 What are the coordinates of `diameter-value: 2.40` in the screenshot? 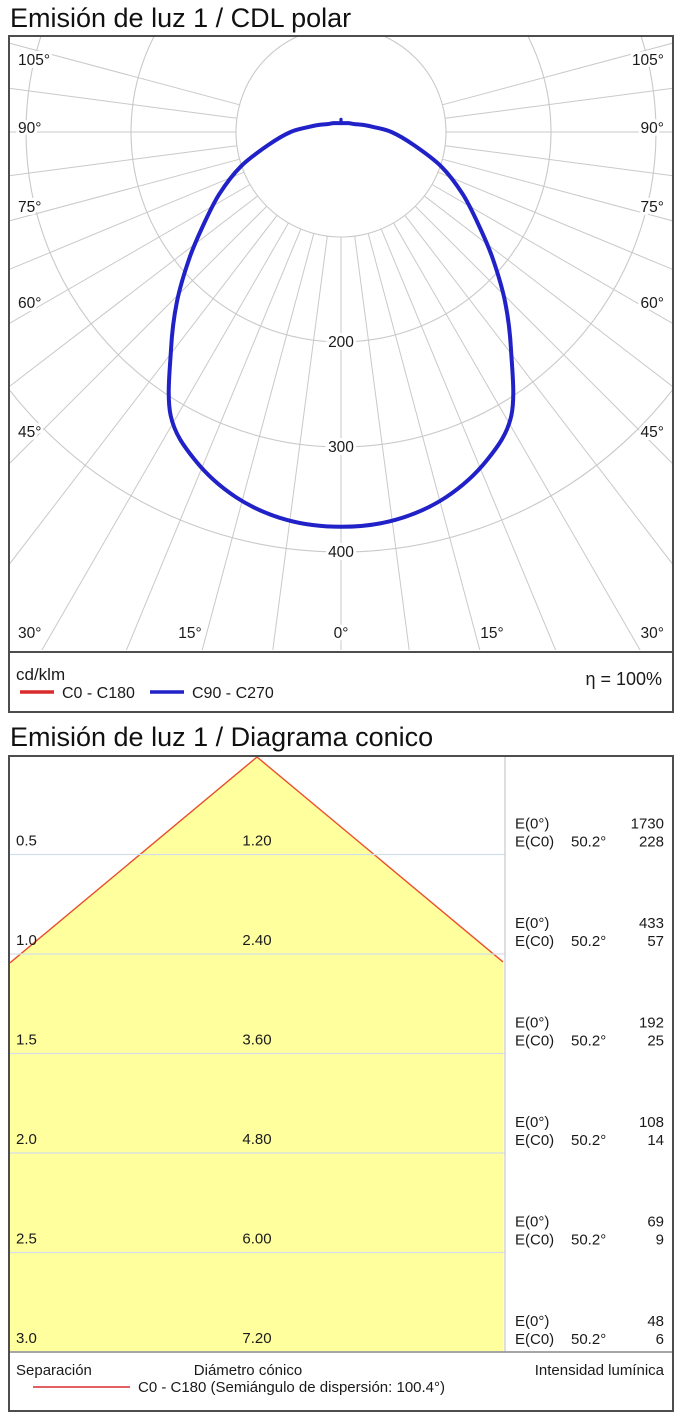 It's located at (256, 940).